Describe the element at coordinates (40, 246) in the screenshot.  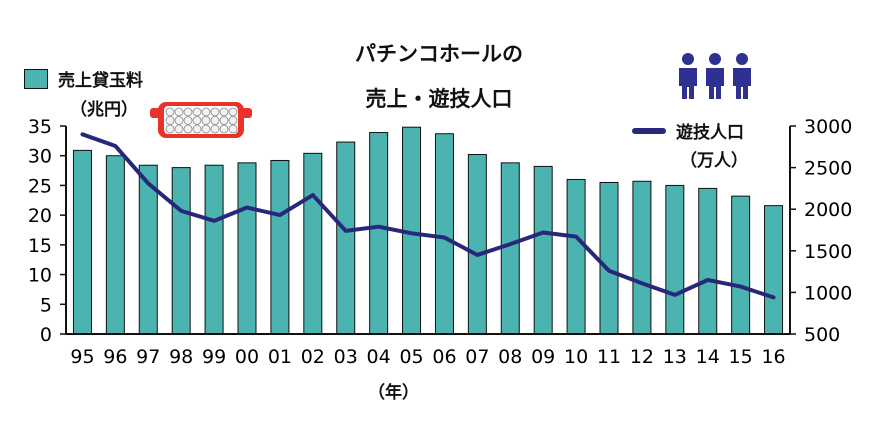
I see `left-tick-label: 15` at that location.